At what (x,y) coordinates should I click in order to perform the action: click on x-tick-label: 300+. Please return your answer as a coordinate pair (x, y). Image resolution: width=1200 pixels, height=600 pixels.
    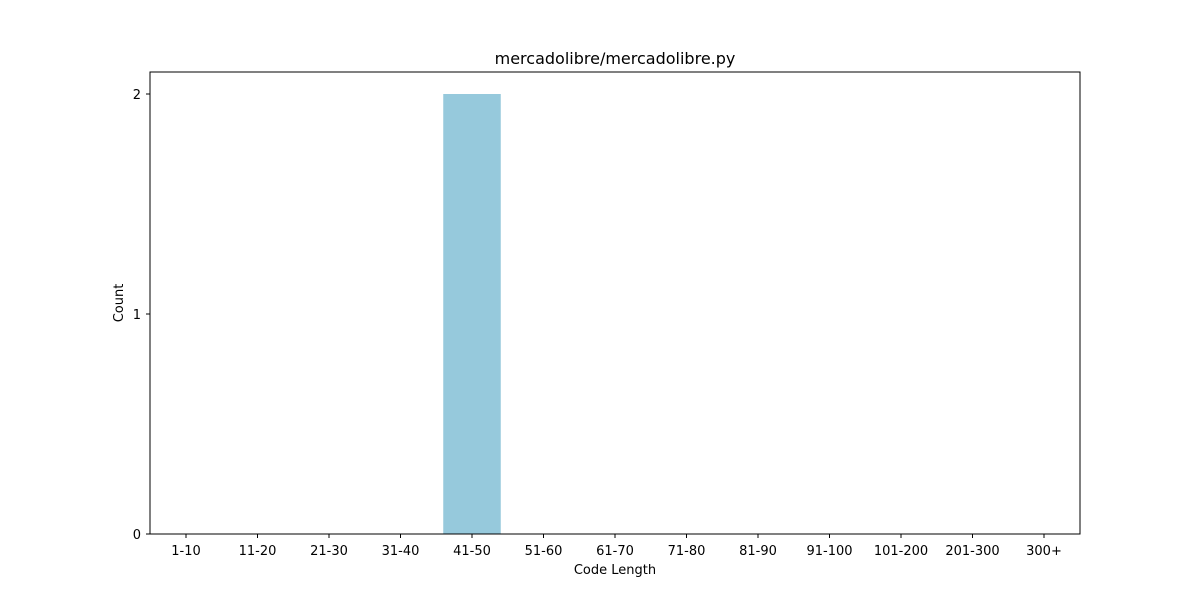
    Looking at the image, I should click on (1044, 551).